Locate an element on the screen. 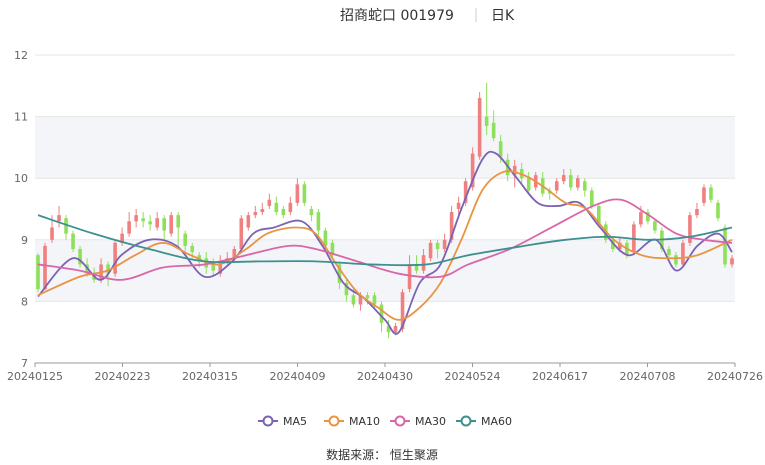 This screenshot has width=765, height=465. ma-line-ma60 is located at coordinates (385, 240).